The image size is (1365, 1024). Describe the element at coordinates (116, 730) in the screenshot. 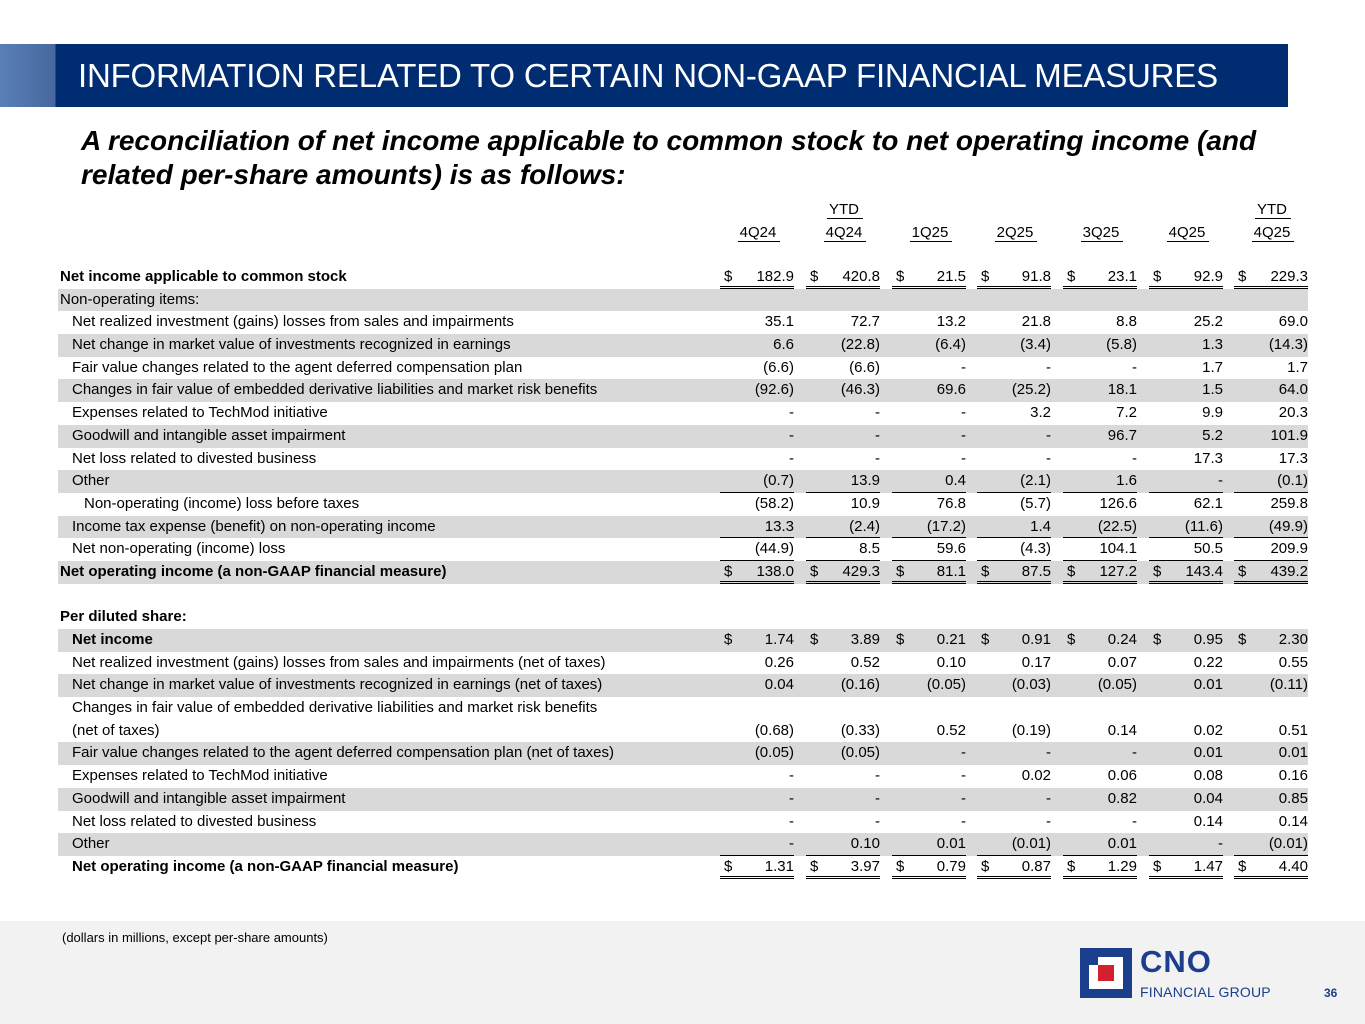

I see `row-label-text-continued: (net of taxes)` at that location.